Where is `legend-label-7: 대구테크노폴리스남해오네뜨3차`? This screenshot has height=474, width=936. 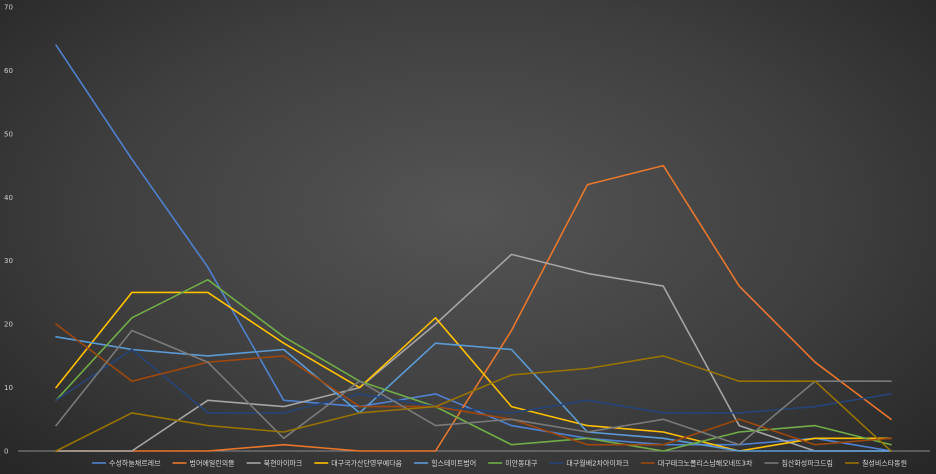
legend-label-7: 대구테크노폴리스남해오네뜨3차 is located at coordinates (705, 463).